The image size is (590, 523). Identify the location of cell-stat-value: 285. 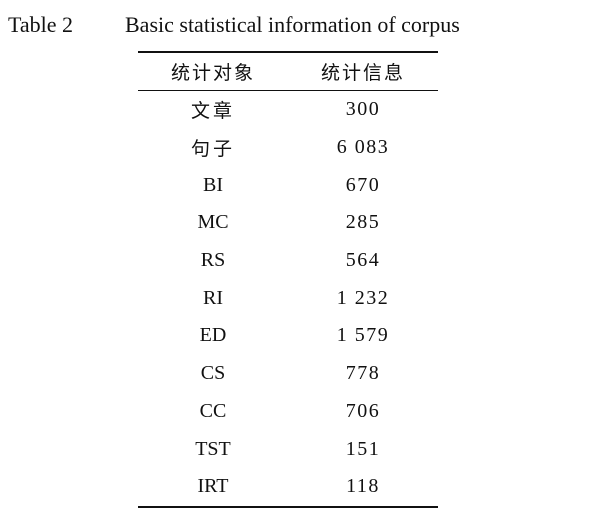
(363, 222).